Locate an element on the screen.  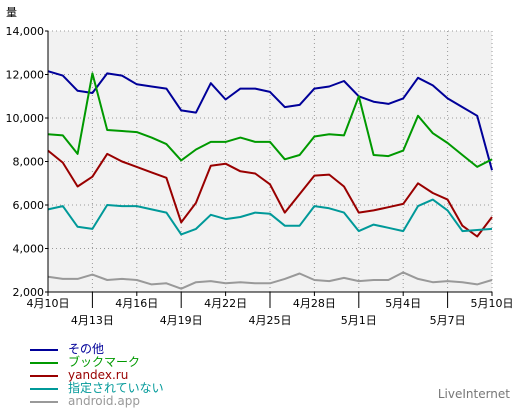
x-tick-label: 5月7日 is located at coordinates (448, 320).